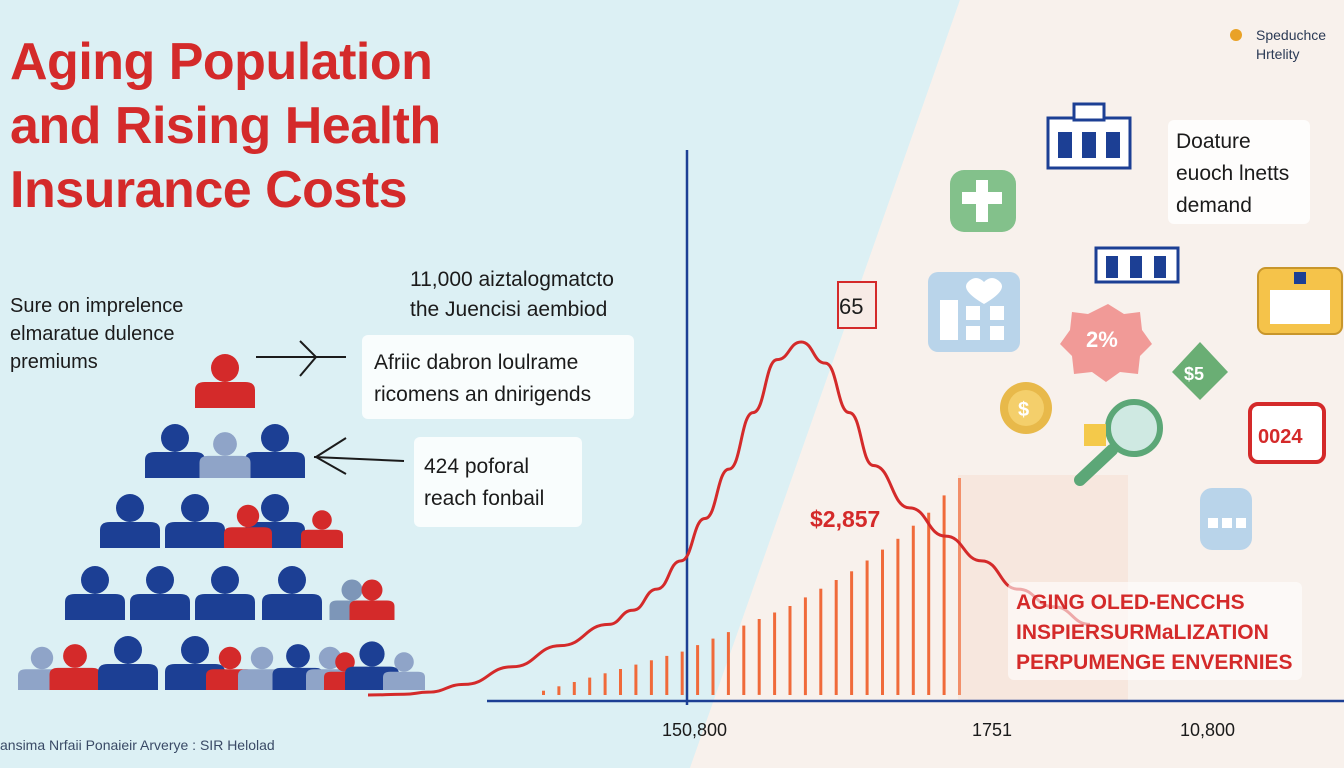 Image resolution: width=1344 pixels, height=768 pixels. Describe the element at coordinates (1226, 519) in the screenshot. I see `calculator-icon` at that location.